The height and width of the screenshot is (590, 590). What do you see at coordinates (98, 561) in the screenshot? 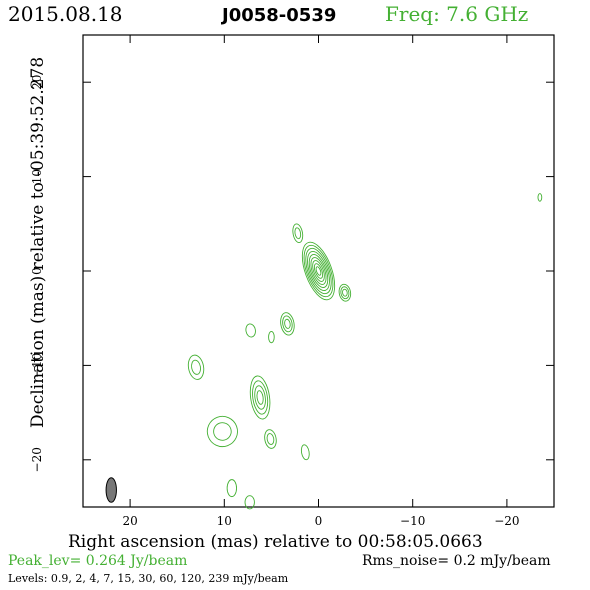
I see `peak-level-text: Peak_lev= 0.264 Jy/beam` at bounding box center [98, 561].